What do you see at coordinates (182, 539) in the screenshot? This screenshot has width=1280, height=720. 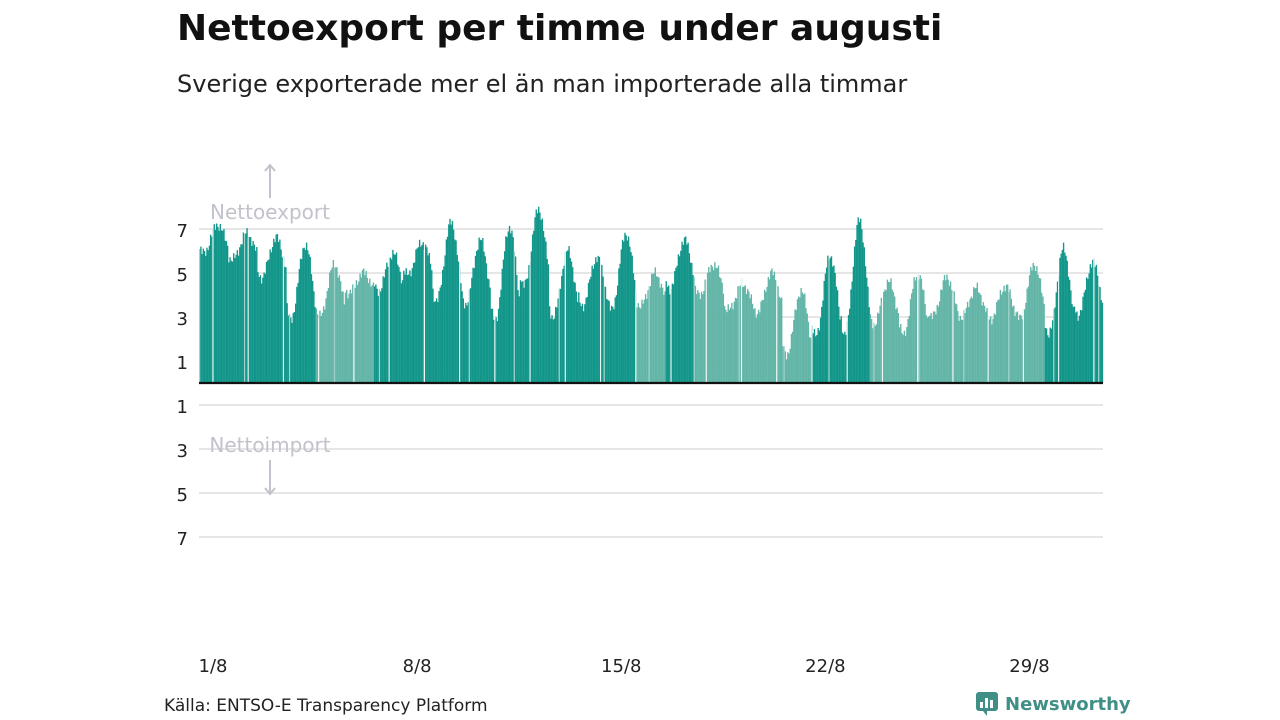 I see `y-tick-label: 7` at bounding box center [182, 539].